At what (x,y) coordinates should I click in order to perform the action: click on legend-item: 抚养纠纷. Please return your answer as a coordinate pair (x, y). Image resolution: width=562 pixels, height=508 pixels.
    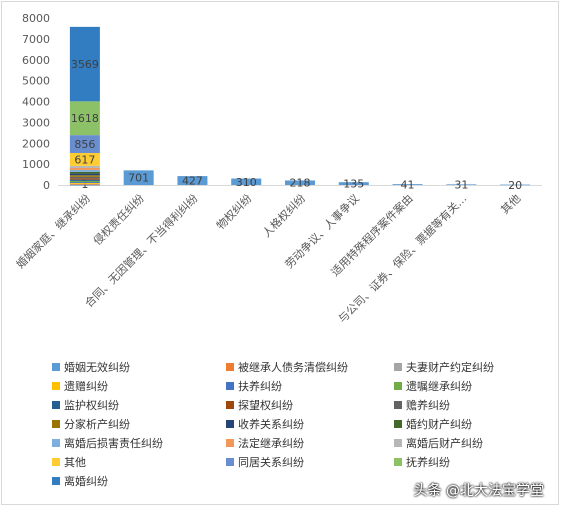
    Looking at the image, I should click on (422, 462).